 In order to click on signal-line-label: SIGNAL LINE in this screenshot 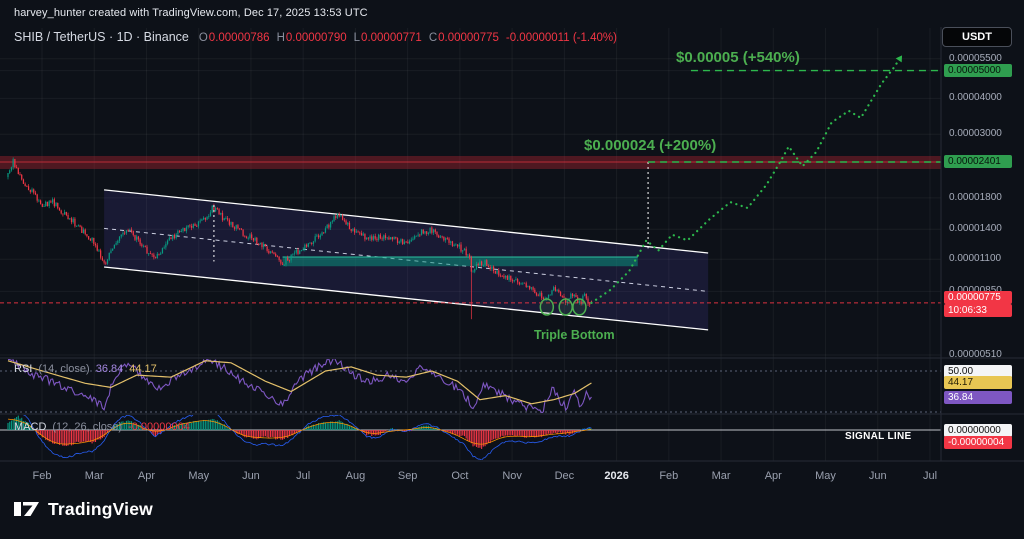, I will do `click(878, 436)`.